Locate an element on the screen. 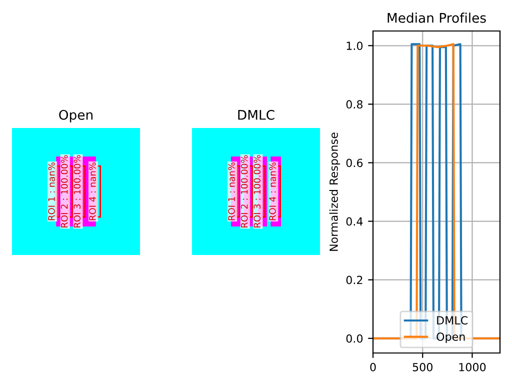 The height and width of the screenshot is (384, 512). y-tick-label: 0.8 is located at coordinates (354, 104).